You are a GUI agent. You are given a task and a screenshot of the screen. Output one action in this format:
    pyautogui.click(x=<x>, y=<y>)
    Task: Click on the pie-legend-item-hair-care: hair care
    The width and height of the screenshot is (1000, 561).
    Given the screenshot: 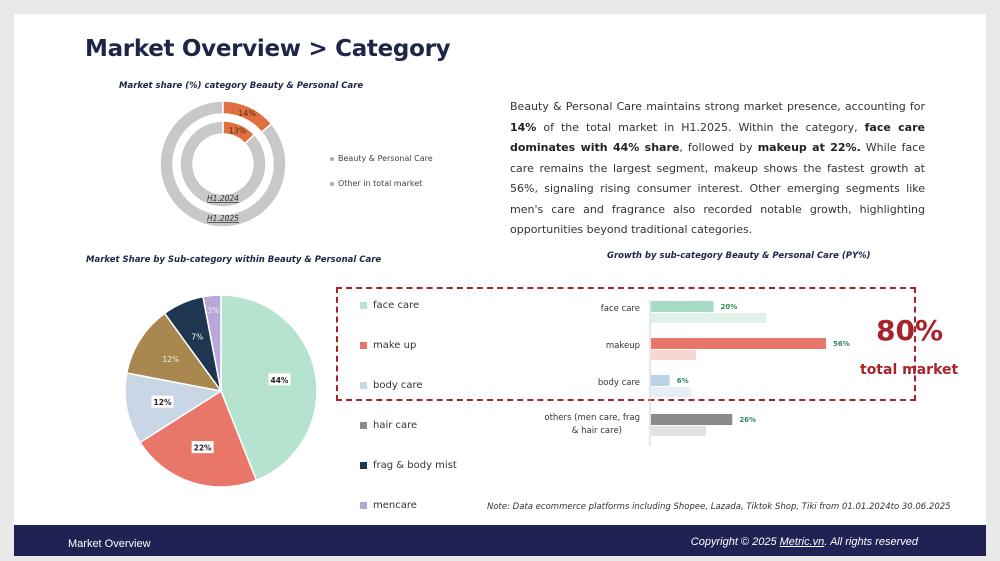 What is the action you would take?
    pyautogui.click(x=388, y=425)
    